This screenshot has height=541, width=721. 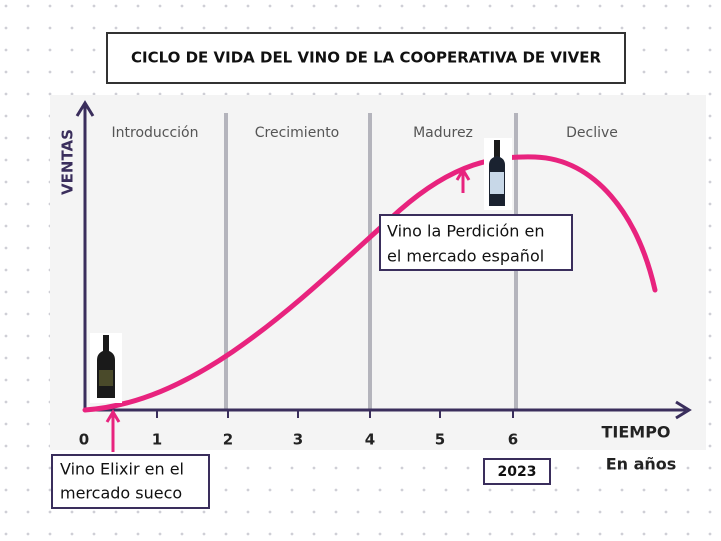 I want to click on stage-label: Madurez, so click(x=443, y=133).